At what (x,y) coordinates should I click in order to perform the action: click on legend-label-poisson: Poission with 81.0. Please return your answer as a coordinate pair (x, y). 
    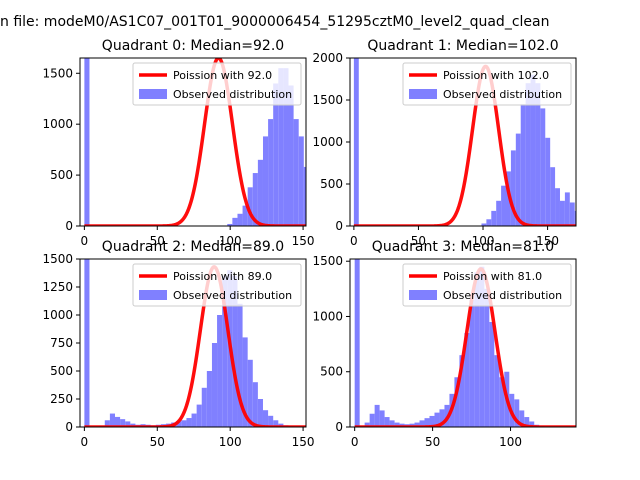
    Looking at the image, I should click on (492, 276).